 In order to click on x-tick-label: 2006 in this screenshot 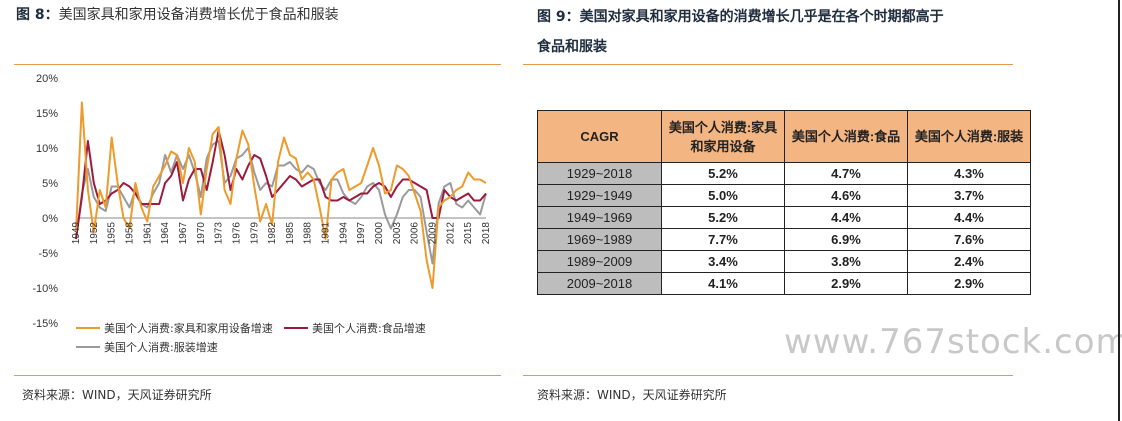, I will do `click(415, 233)`.